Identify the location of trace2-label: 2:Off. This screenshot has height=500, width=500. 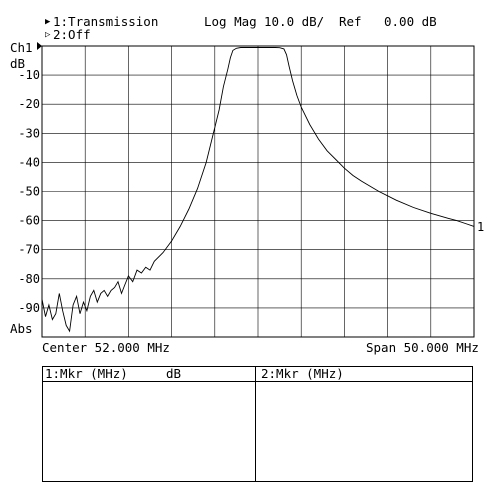
(72, 34).